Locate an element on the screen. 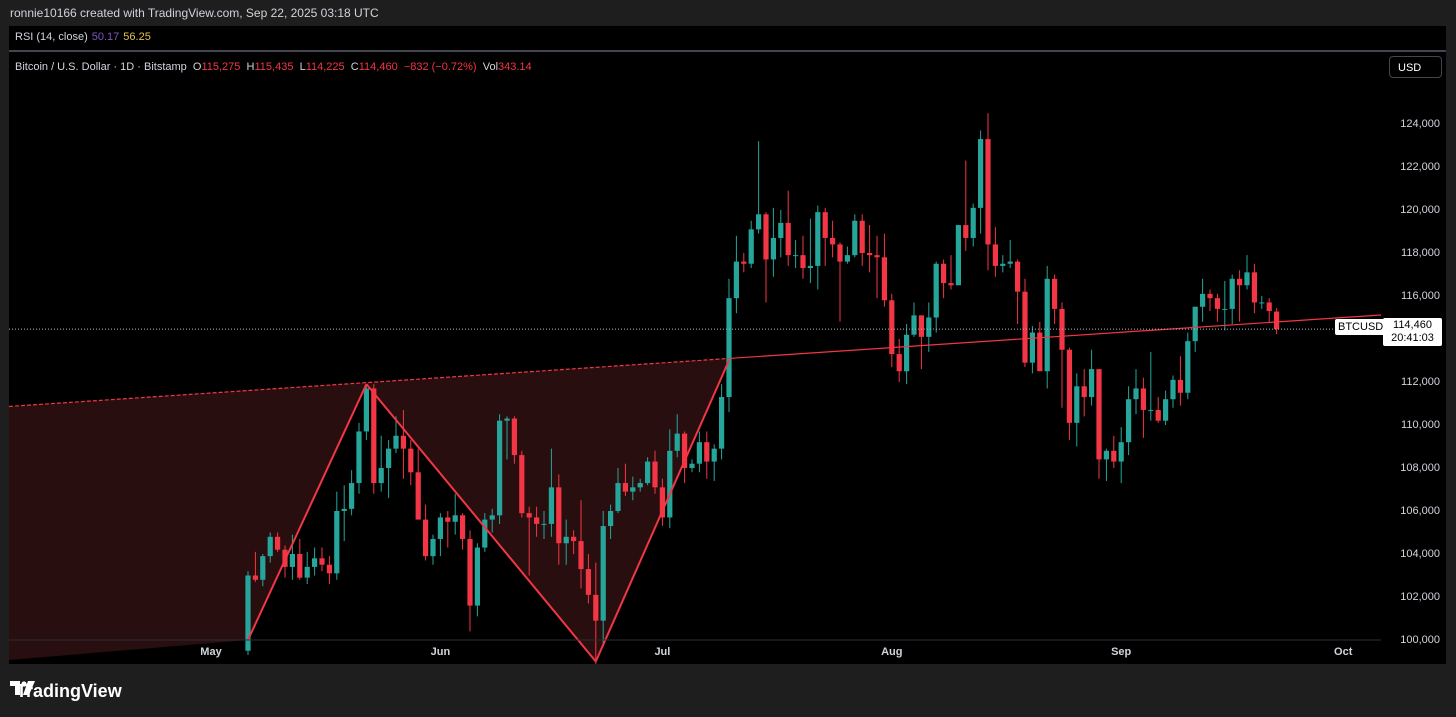 The width and height of the screenshot is (1456, 717). rsi-panel: RSI (14, close) 50.17 56.25 is located at coordinates (727, 38).